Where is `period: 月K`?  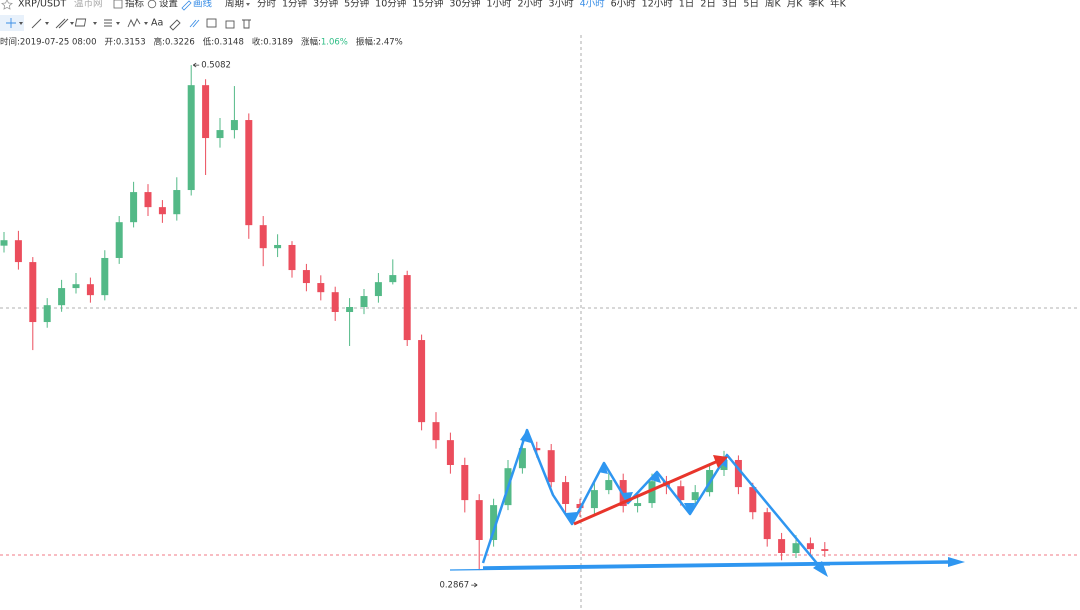
period: 月K is located at coordinates (795, 5).